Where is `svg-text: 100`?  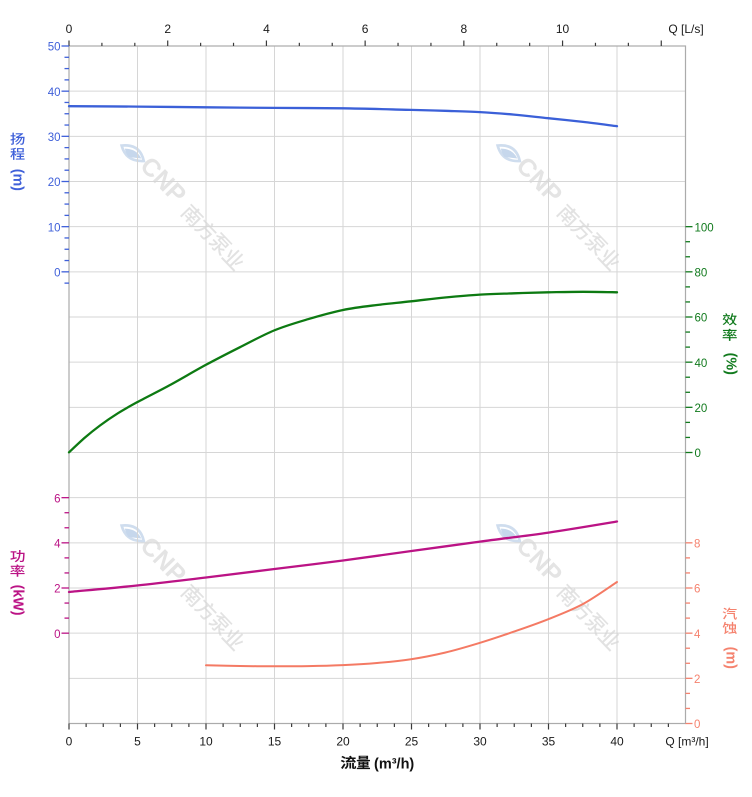 svg-text: 100 is located at coordinates (704, 228).